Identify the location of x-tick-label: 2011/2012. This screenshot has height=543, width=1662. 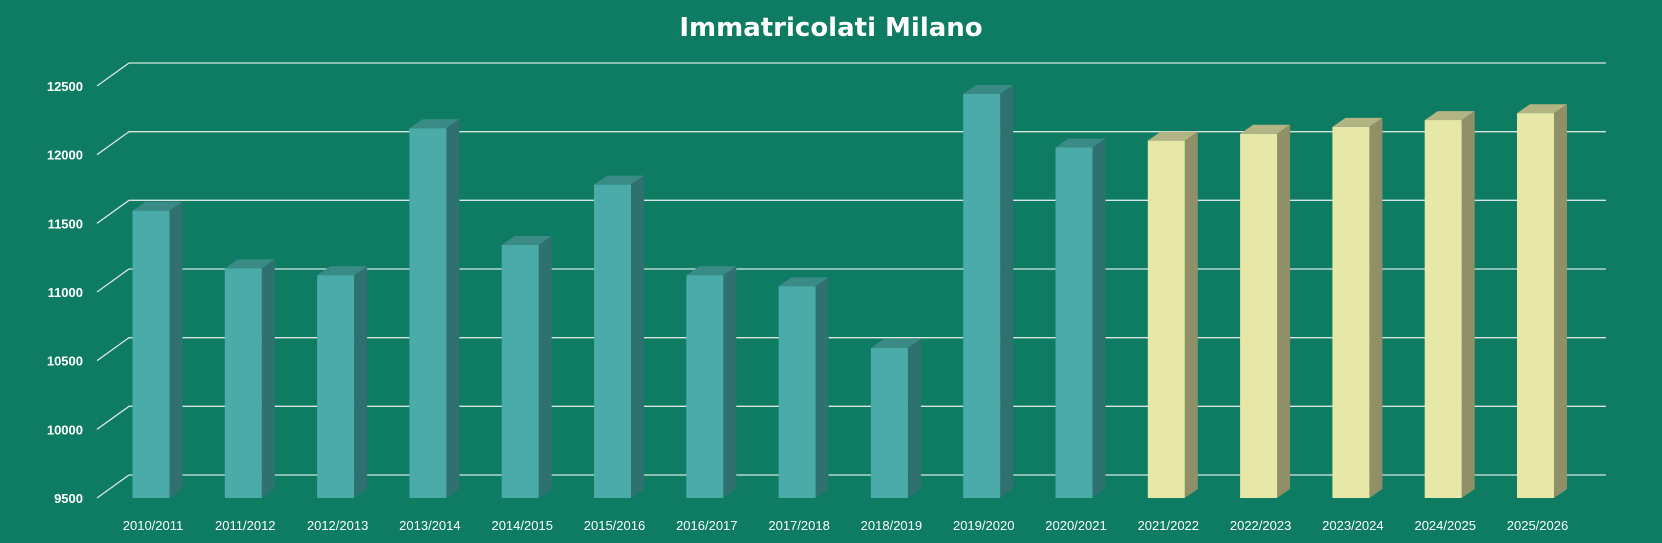
(245, 525).